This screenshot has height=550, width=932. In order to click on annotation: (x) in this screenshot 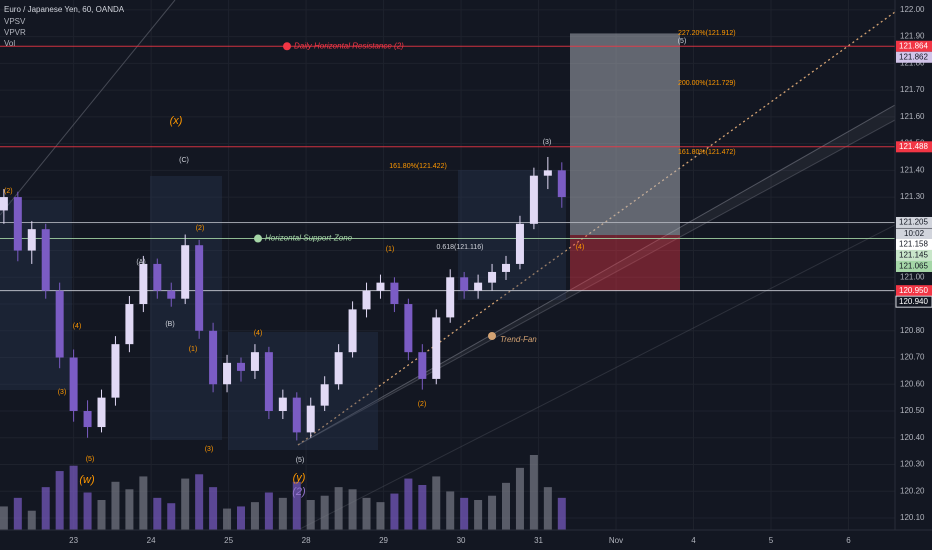, I will do `click(176, 121)`.